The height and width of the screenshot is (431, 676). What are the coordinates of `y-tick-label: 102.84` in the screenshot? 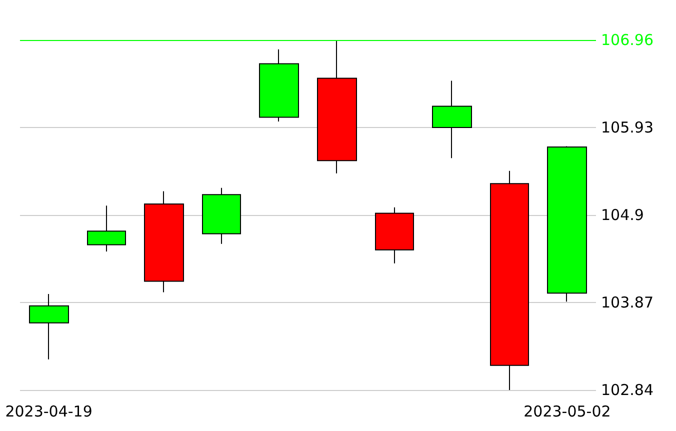 It's located at (627, 390).